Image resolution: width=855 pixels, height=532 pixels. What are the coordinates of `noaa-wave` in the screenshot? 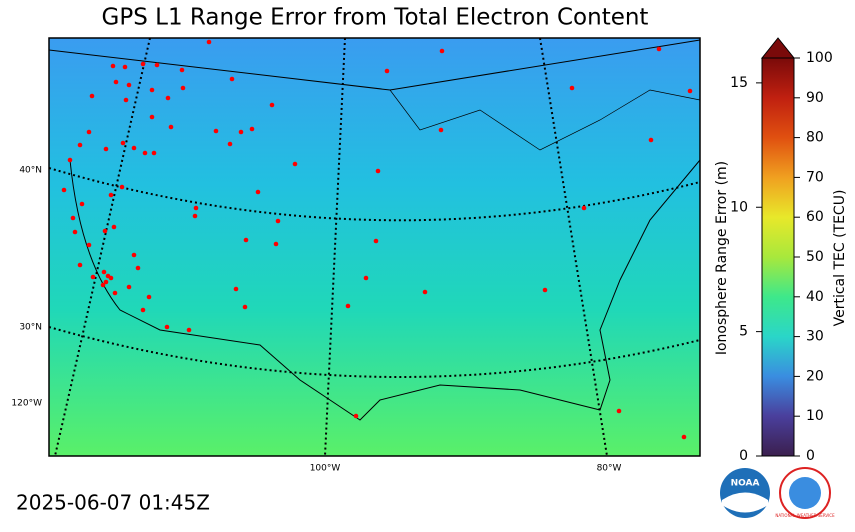 It's located at (745, 502).